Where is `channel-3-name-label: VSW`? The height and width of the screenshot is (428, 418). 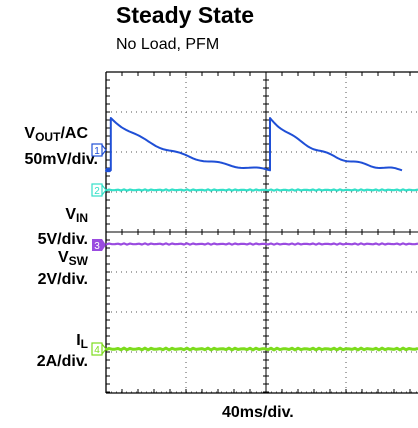 channel-3-name-label: VSW is located at coordinates (72, 258).